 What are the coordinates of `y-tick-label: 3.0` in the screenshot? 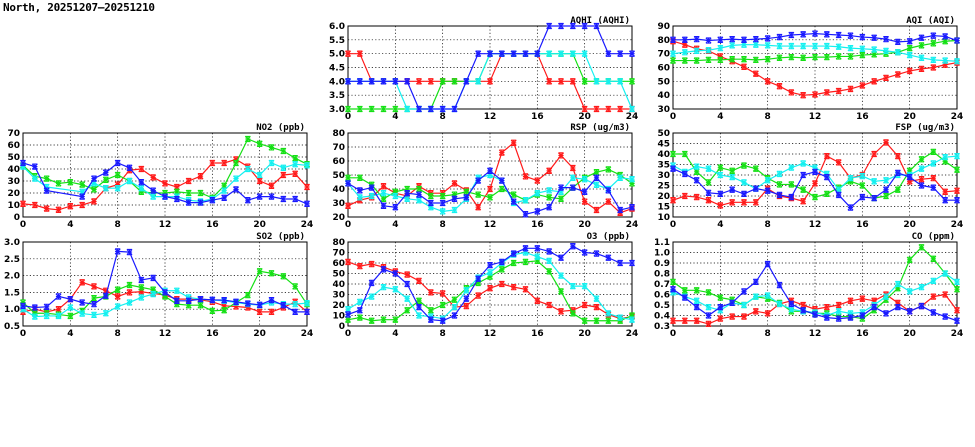 It's located at (337, 110).